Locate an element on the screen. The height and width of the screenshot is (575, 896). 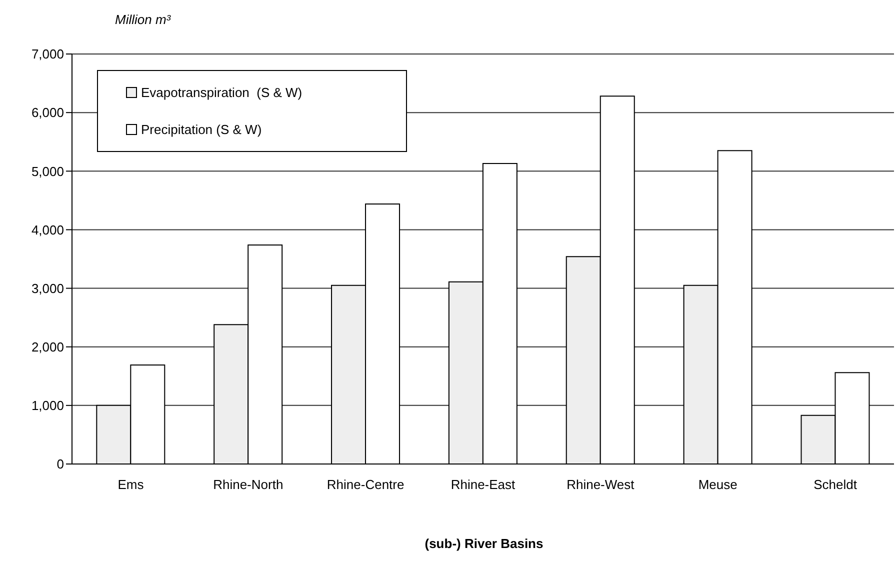
x-tick-label: Rhine-North is located at coordinates (248, 484).